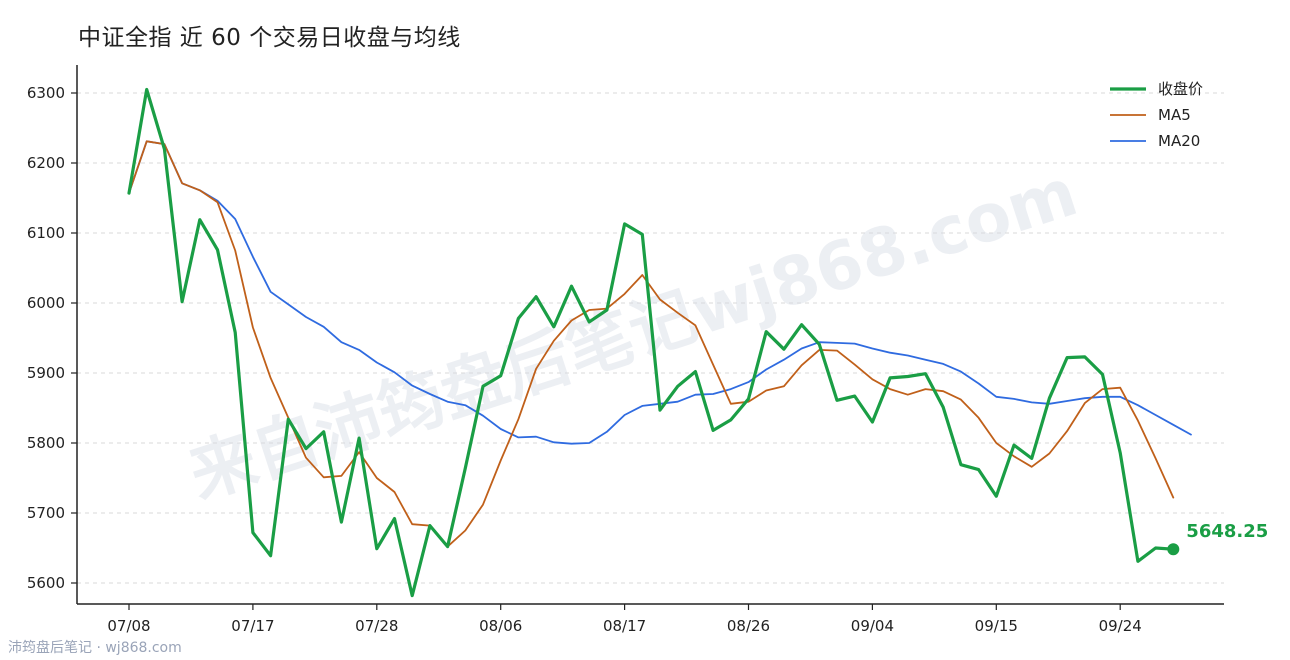 The image size is (1290, 660). I want to click on x-tick-label: 08/26, so click(748, 626).